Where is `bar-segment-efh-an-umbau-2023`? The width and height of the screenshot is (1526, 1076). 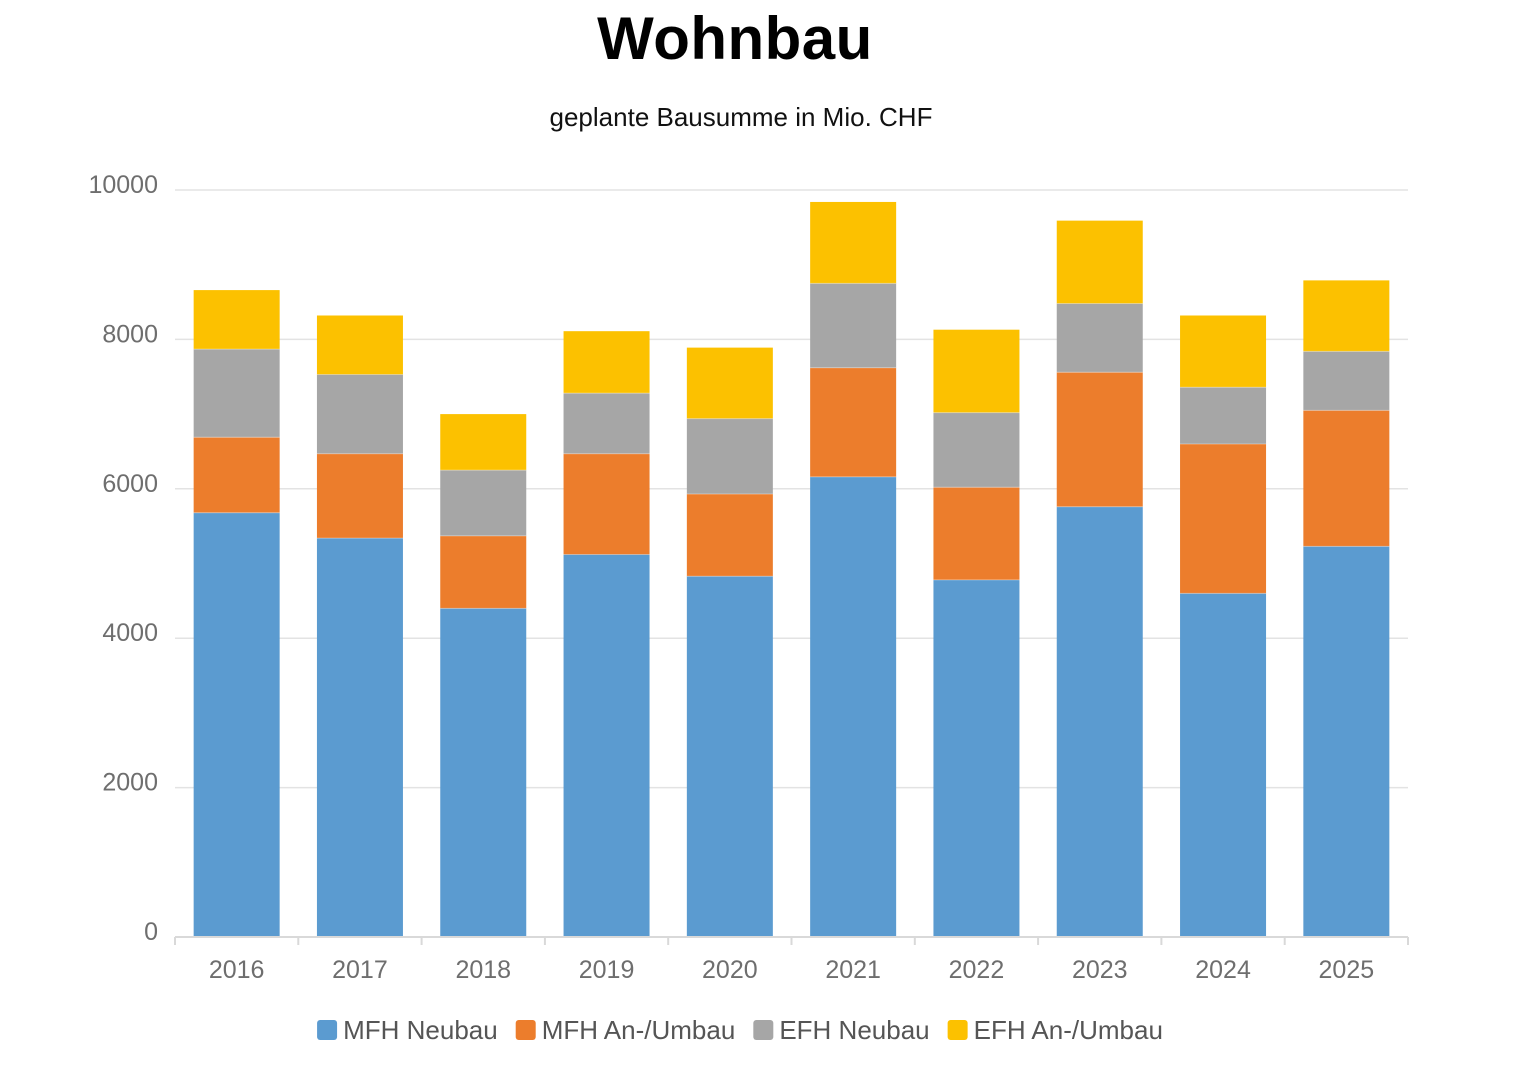
bar-segment-efh-an-umbau-2023 is located at coordinates (1099, 262).